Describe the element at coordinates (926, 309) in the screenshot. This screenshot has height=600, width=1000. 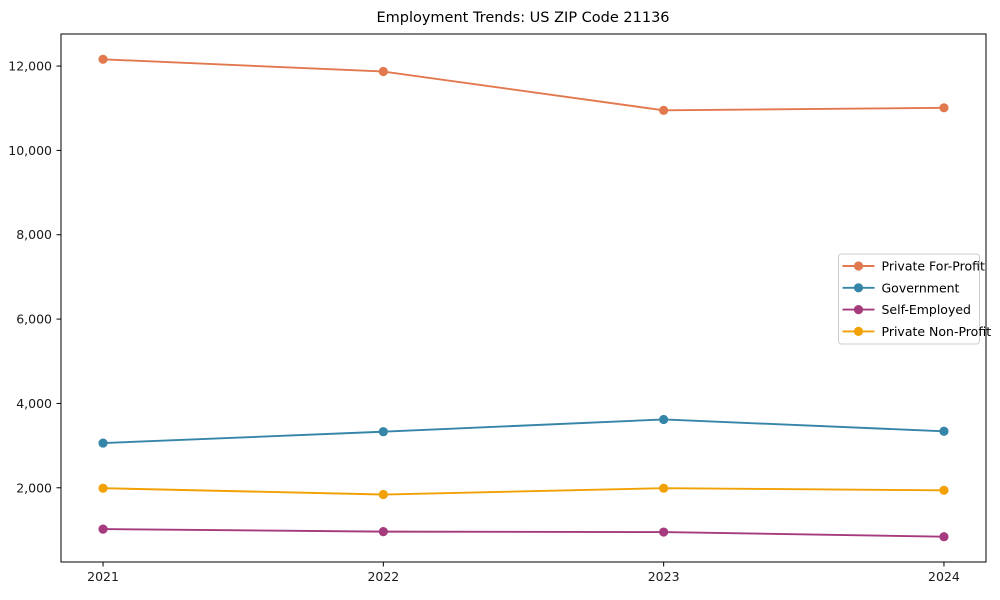
I see `legend-label: Self-Employed` at that location.